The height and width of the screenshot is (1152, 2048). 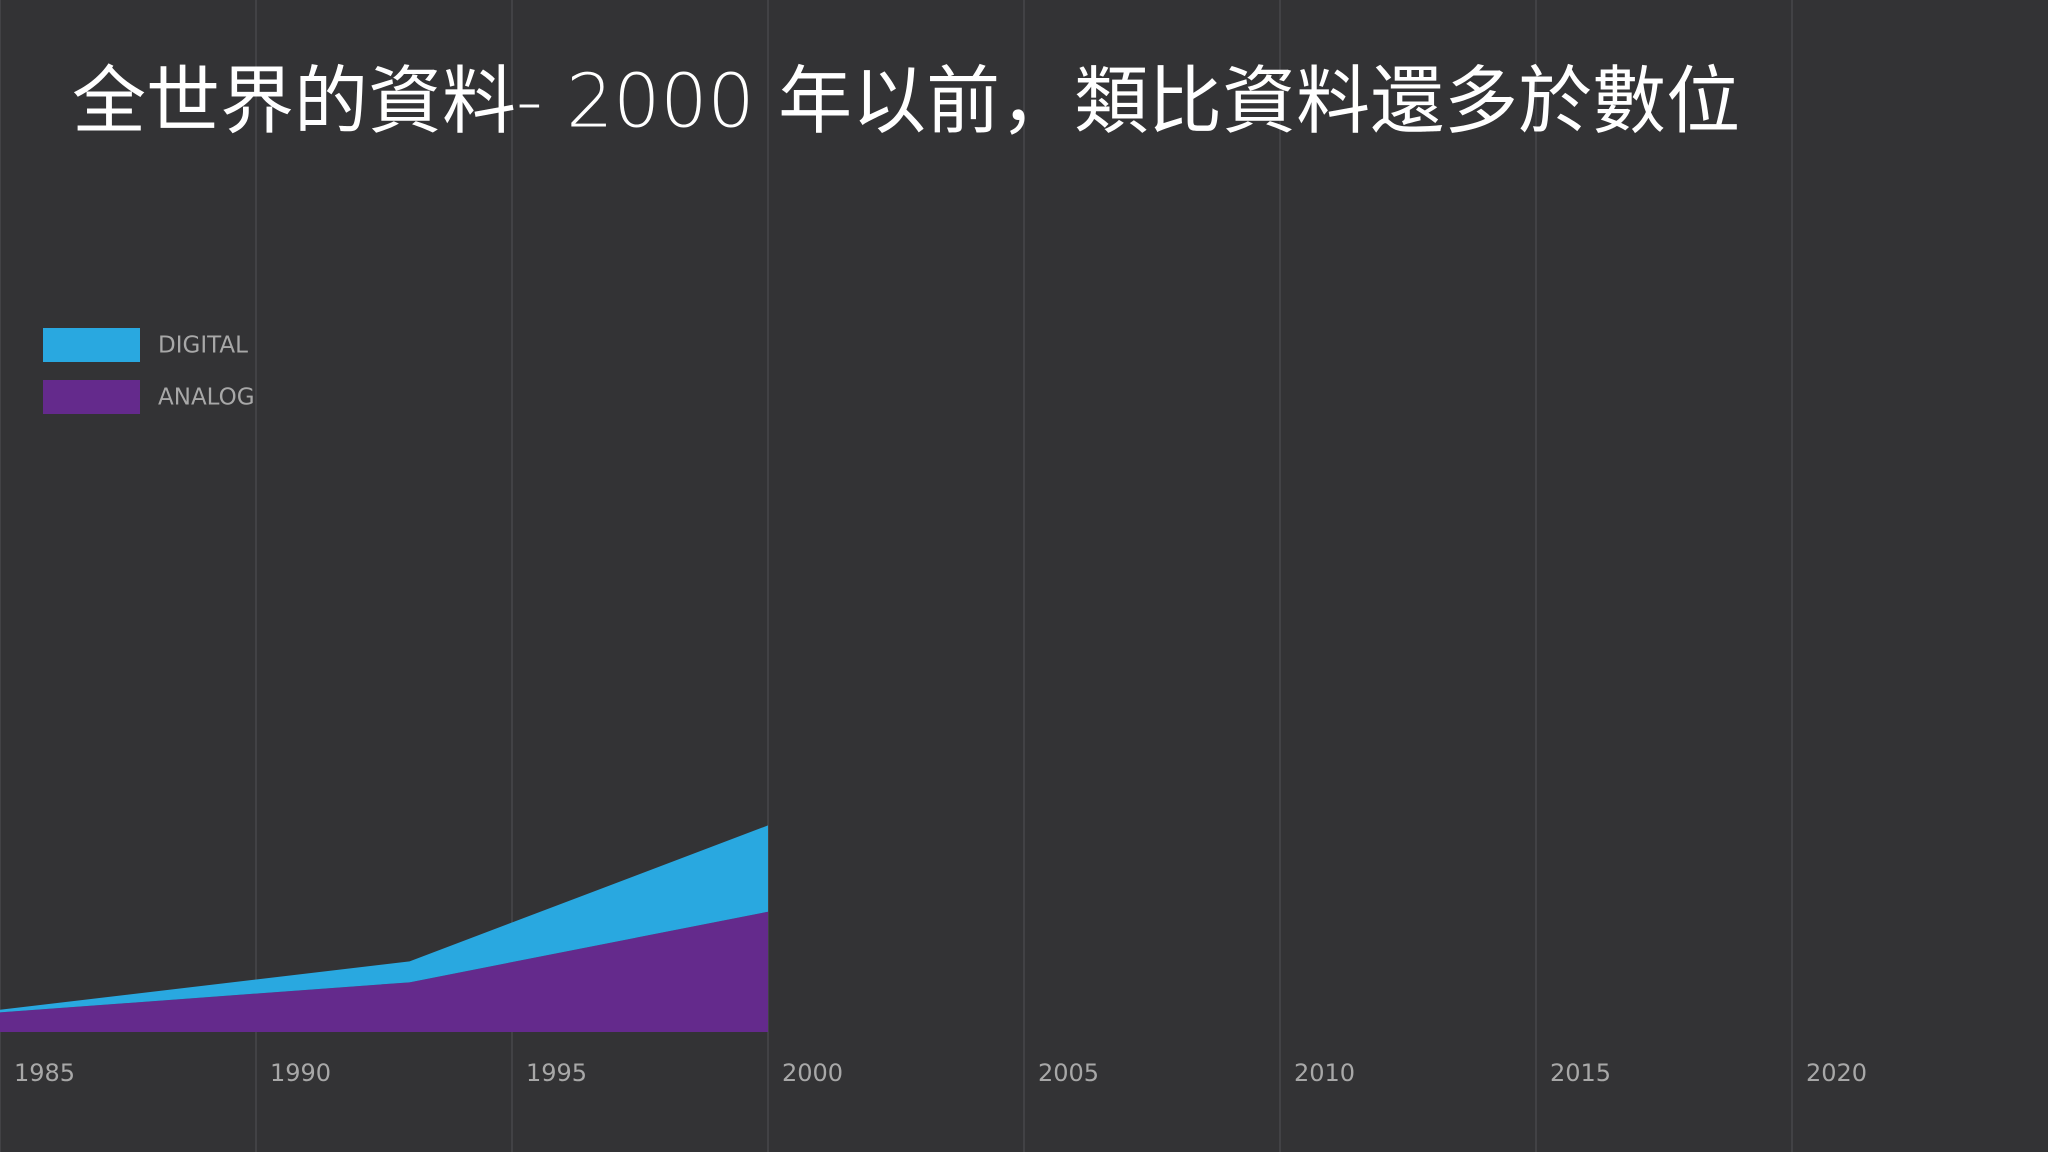 What do you see at coordinates (906, 102) in the screenshot?
I see `chart-title: 全世界的資料- 2000 年以前，類比資料還多於數位` at bounding box center [906, 102].